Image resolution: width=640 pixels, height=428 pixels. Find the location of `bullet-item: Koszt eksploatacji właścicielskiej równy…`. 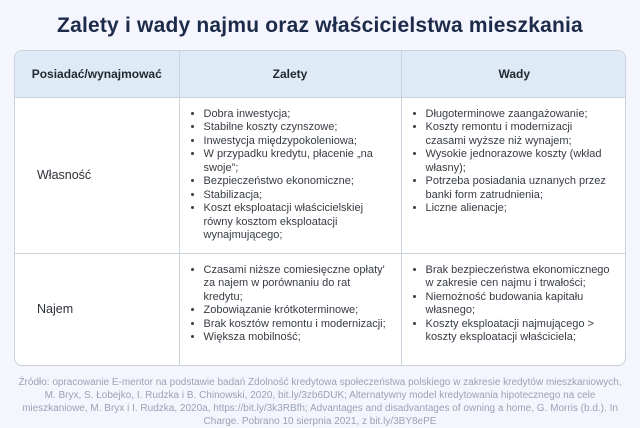

bullet-item: Koszt eksploatacji właścicielskiej równy… is located at coordinates (295, 222).